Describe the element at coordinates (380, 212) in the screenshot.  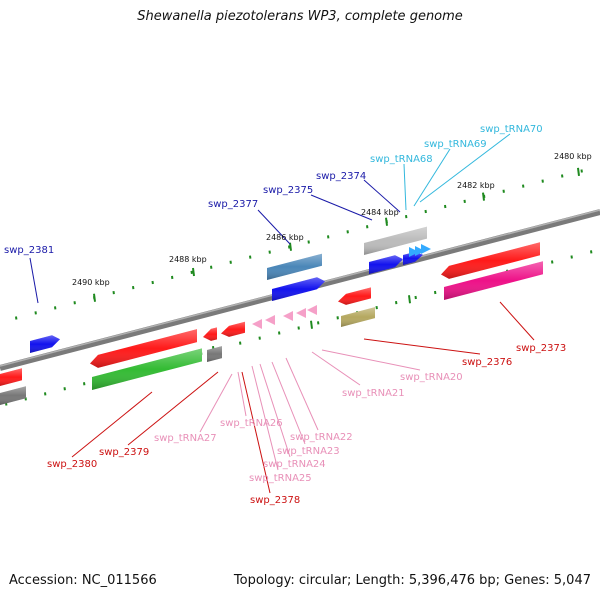
I see `scale-label: 2484 kbp` at that location.